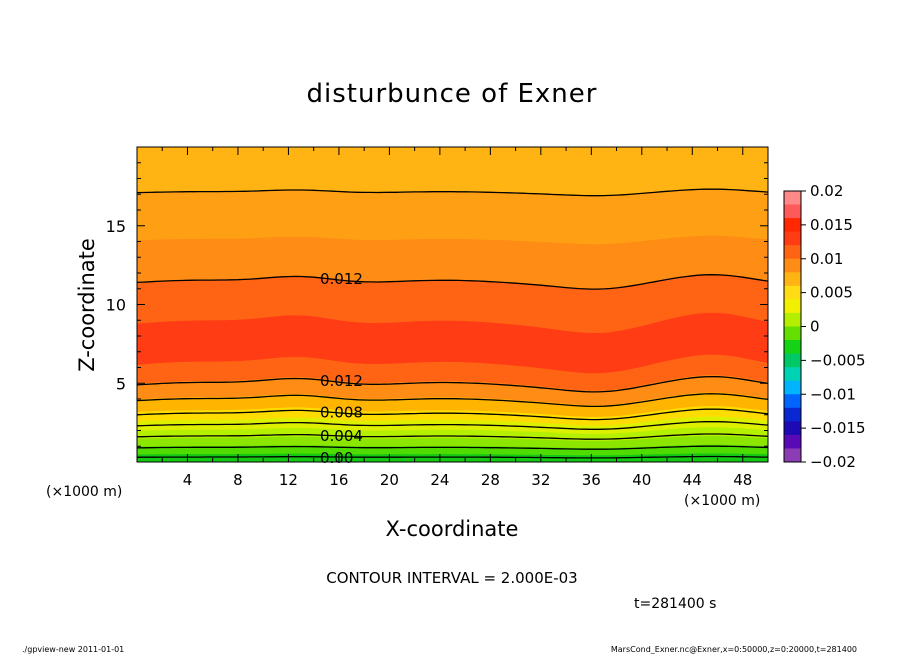 This screenshot has height=654, width=904. I want to click on contour-label-6: 0.012, so click(341, 381).